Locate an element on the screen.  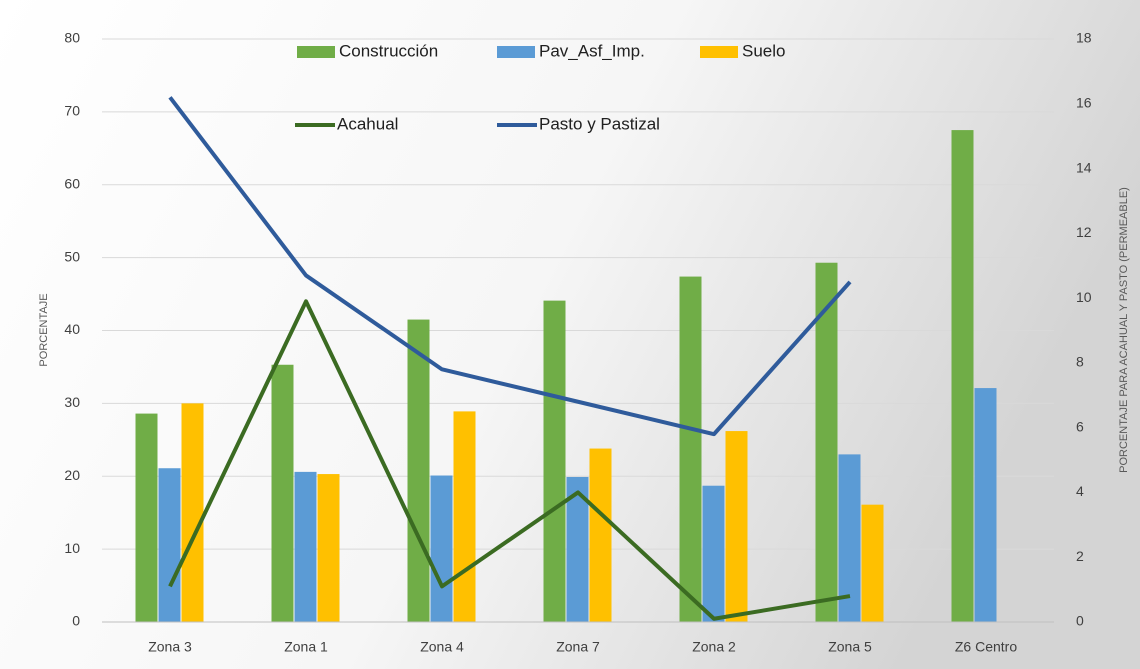
y2-tick-label: 0 is located at coordinates (1080, 621).